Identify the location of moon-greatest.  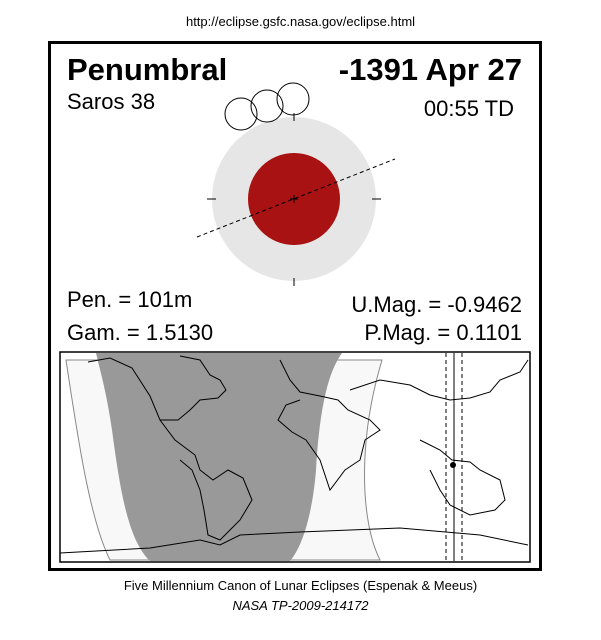
(267, 106).